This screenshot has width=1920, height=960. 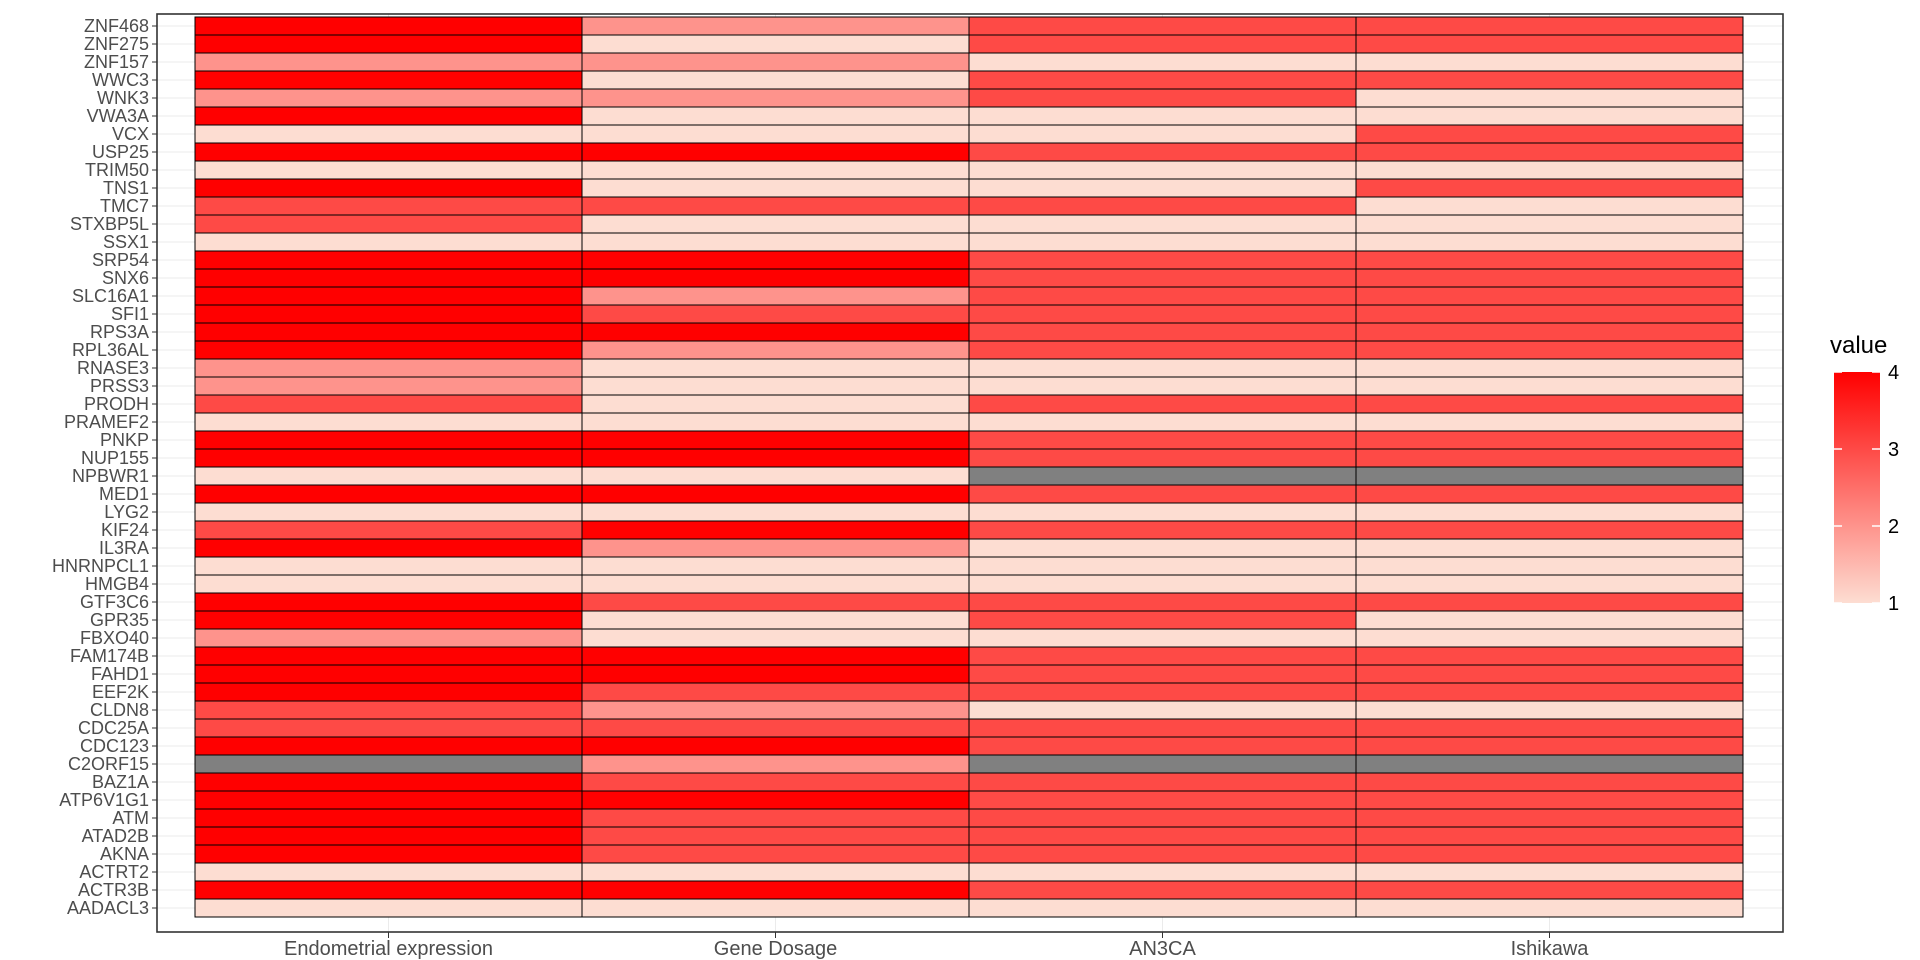 I want to click on y-tick-label: ACTR3B, so click(x=113, y=890).